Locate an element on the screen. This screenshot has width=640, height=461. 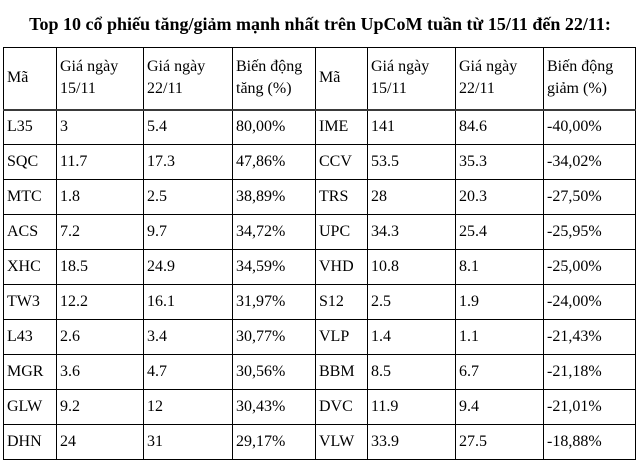
table-cell: -27,50% is located at coordinates (589, 197).